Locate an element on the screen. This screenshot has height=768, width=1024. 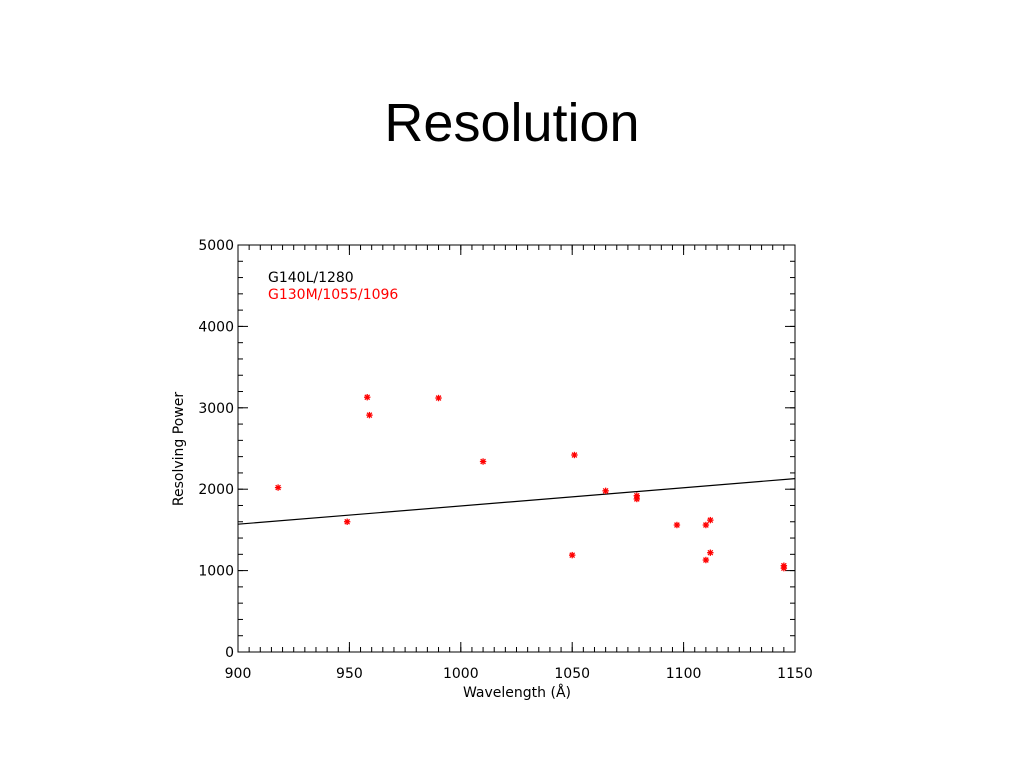
x-tick-label: 900 is located at coordinates (238, 674).